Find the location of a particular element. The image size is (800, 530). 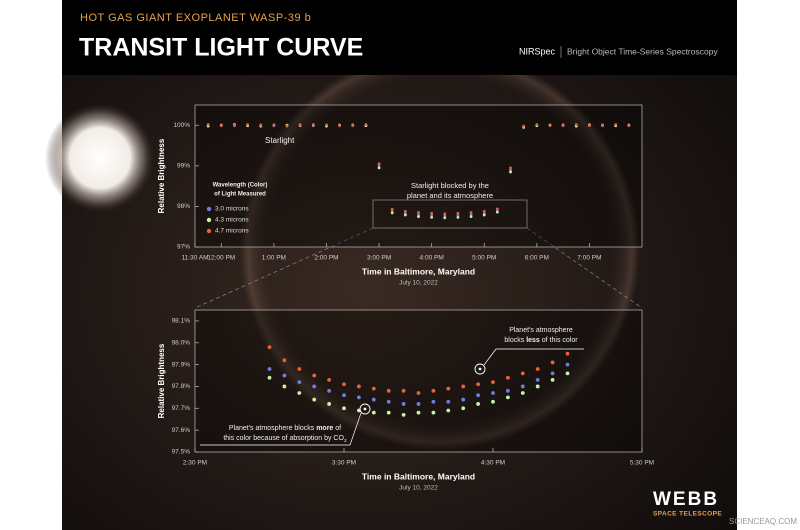

instrument: NIRSpec is located at coordinates (537, 51).